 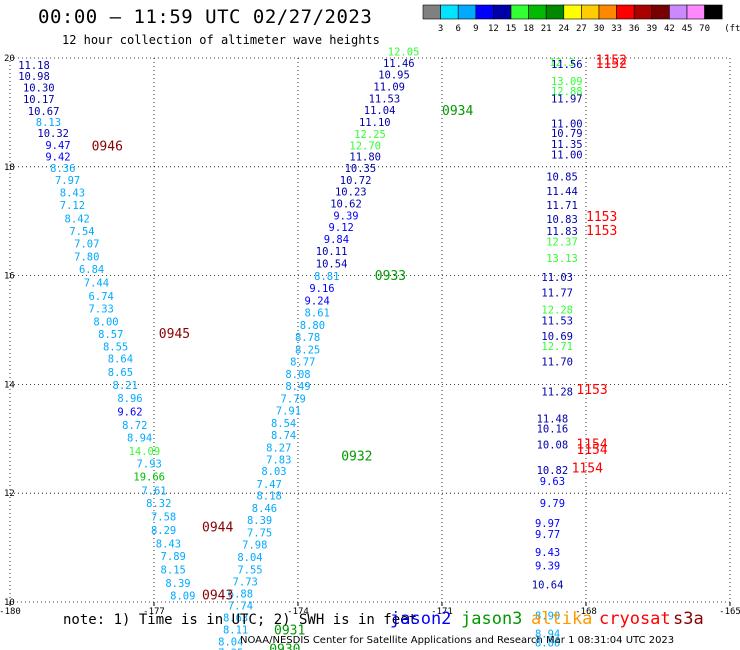 I want to click on pass-time-label: 0932, so click(x=356, y=457).